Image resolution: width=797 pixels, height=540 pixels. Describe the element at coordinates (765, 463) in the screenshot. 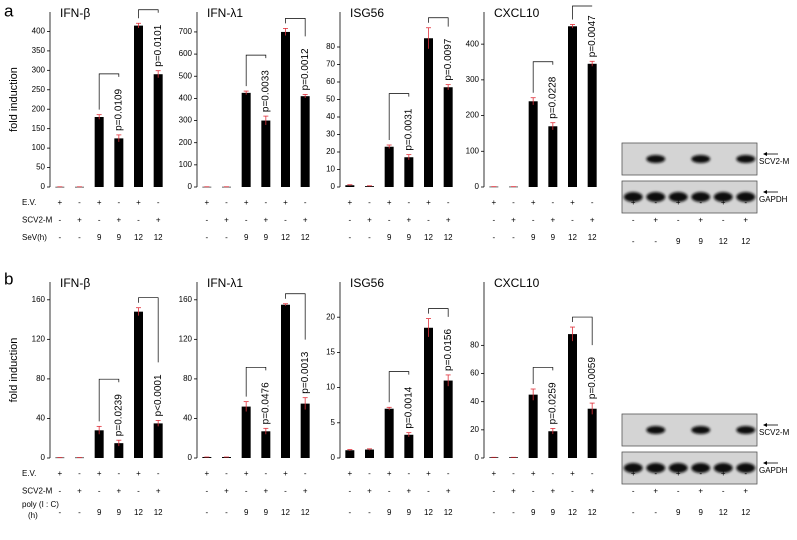

I see `blot-arrow-head` at that location.